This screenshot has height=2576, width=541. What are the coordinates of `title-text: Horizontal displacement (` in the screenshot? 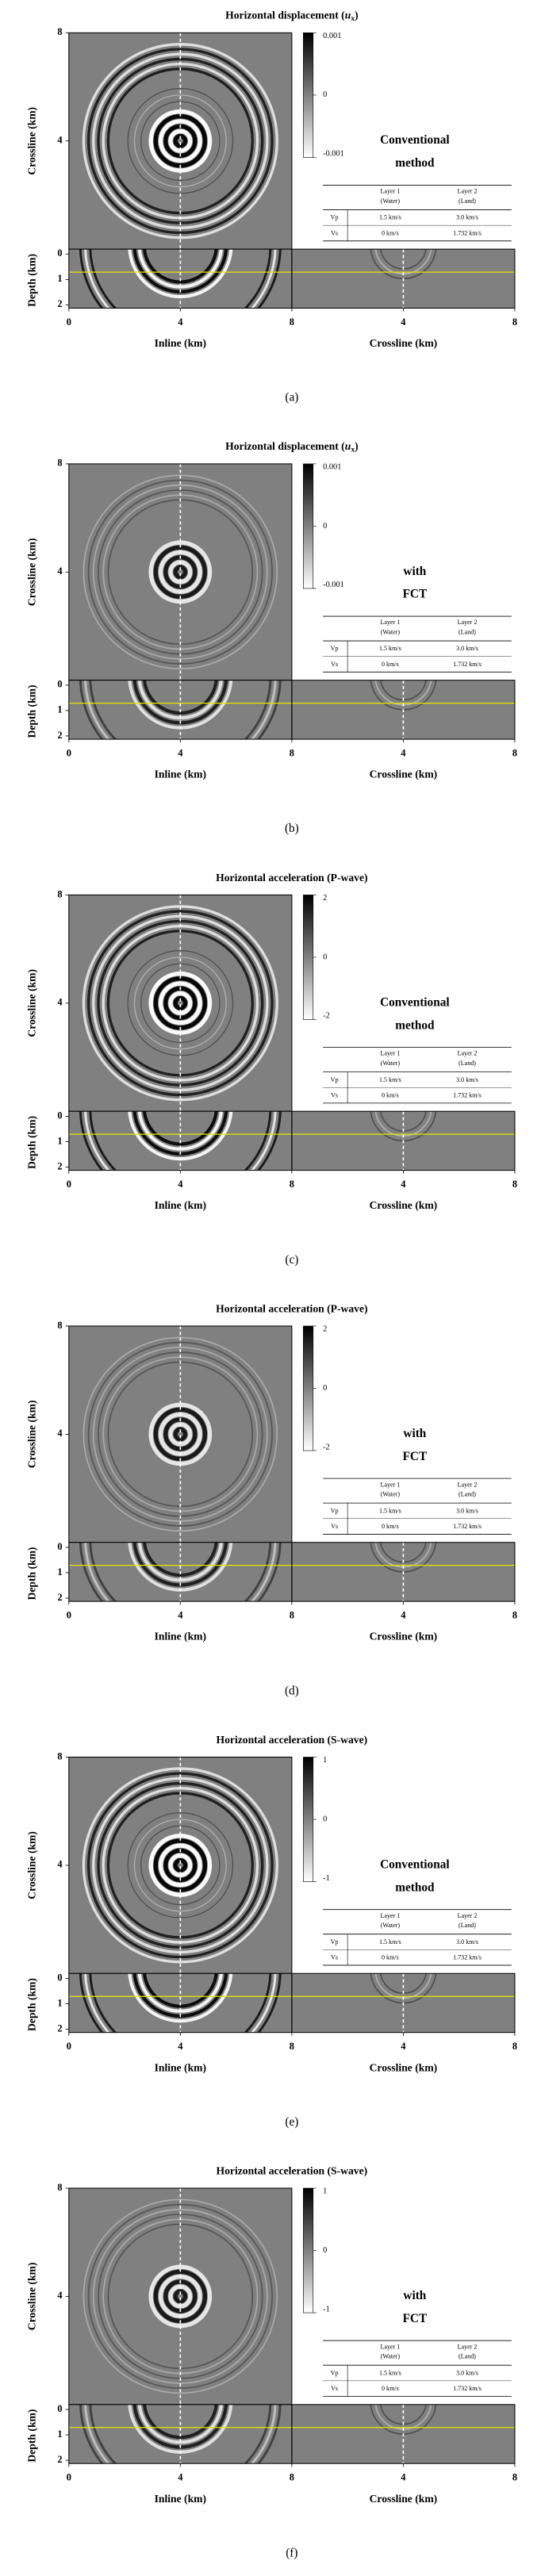 It's located at (285, 16).